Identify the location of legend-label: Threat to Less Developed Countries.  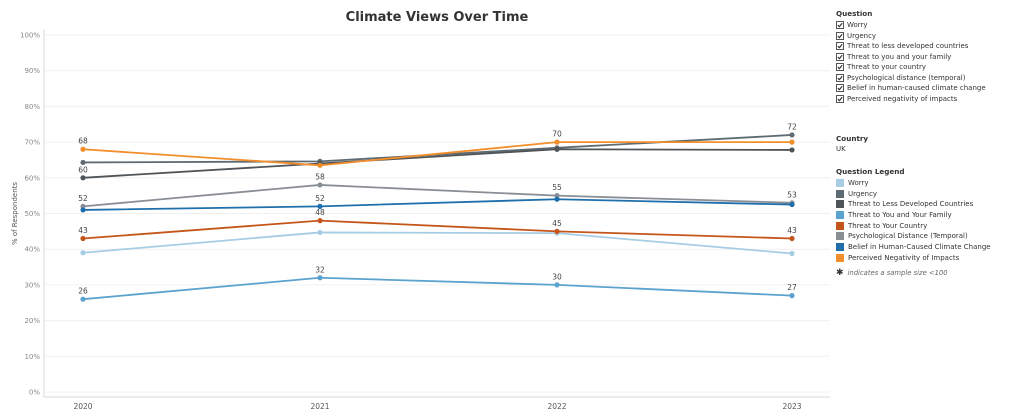
(911, 204).